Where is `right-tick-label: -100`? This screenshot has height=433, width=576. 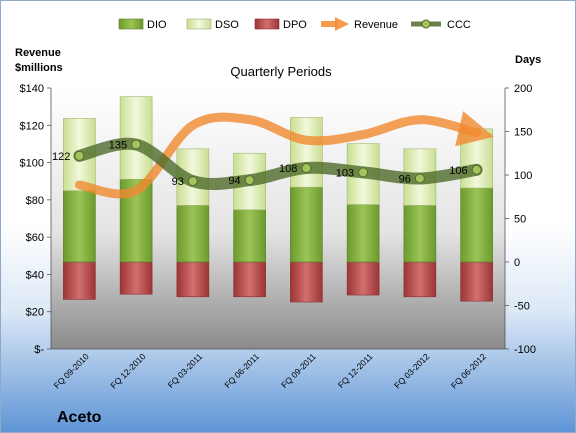
right-tick-label: -100 is located at coordinates (525, 350).